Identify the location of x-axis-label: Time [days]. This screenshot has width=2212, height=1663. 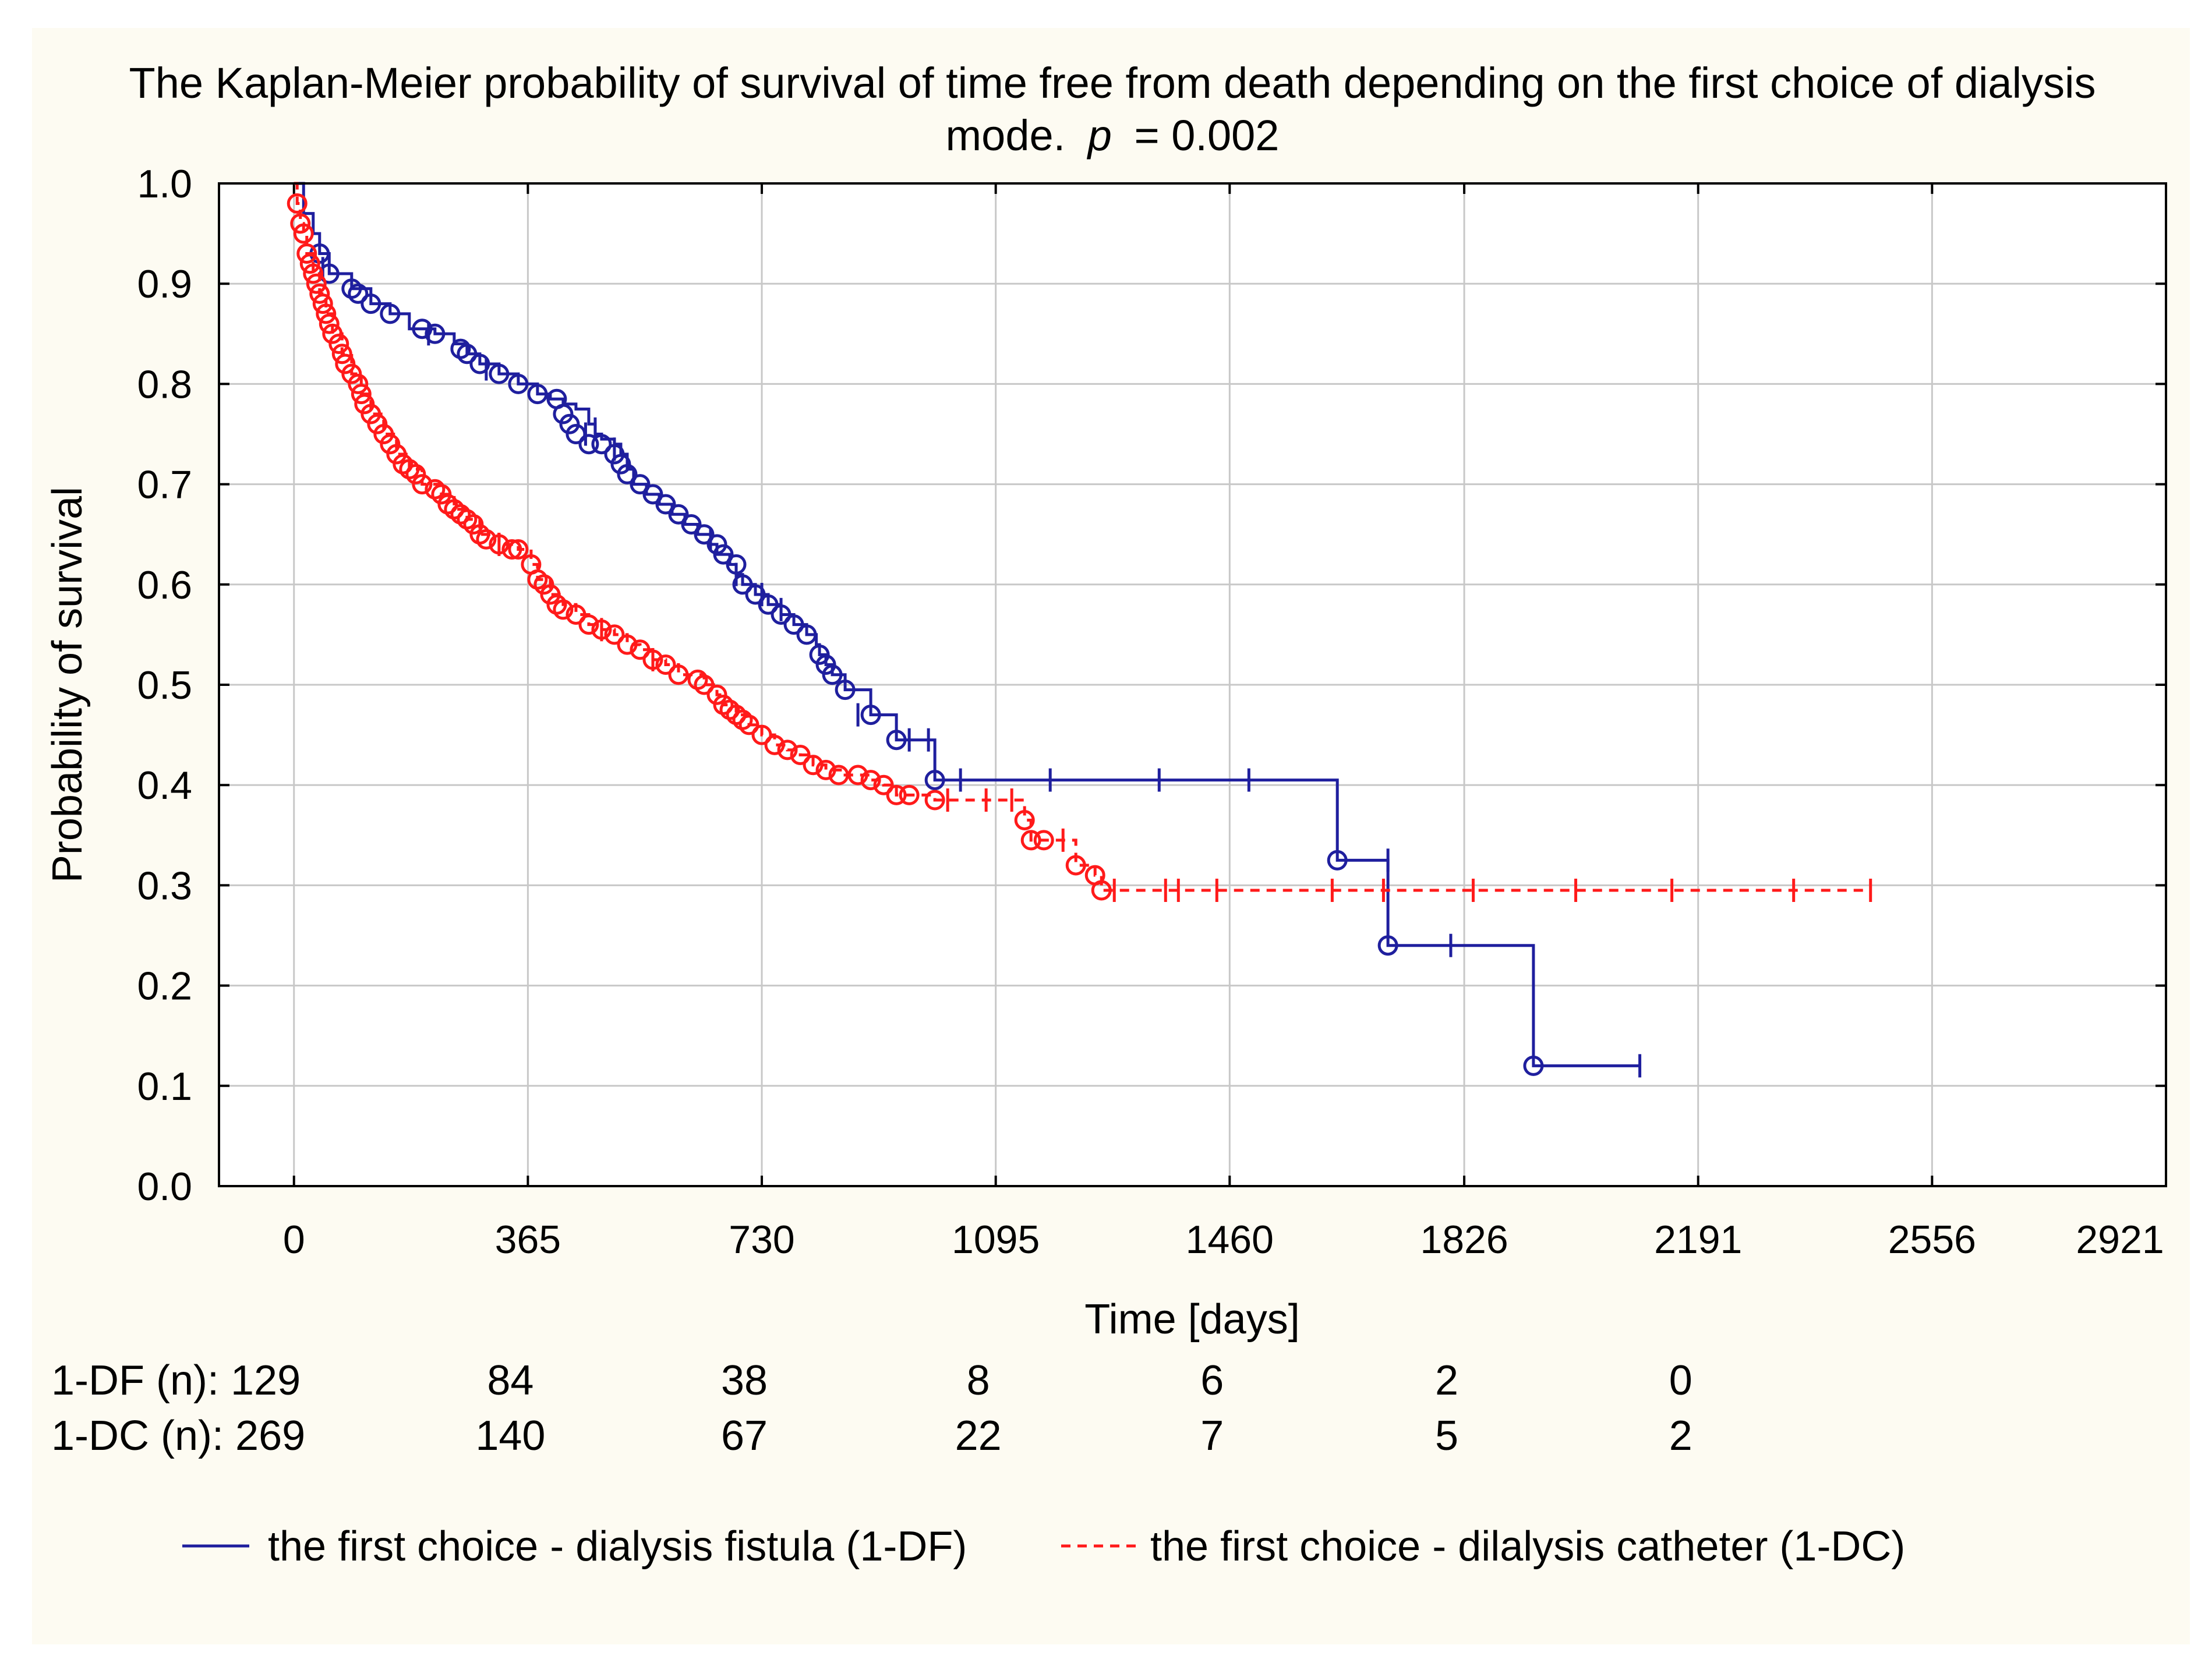
(1192, 1320).